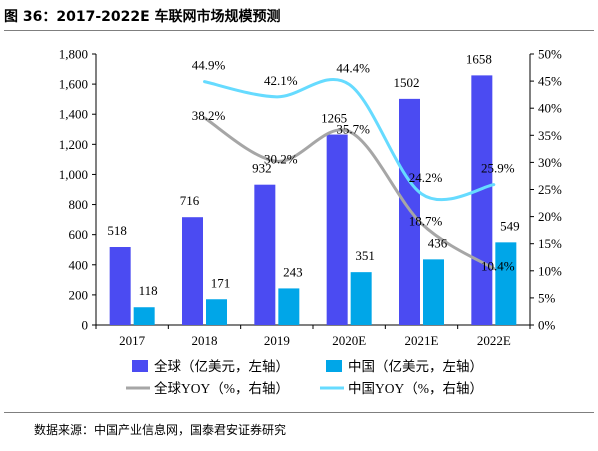 This screenshot has height=451, width=598. Describe the element at coordinates (73, 174) in the screenshot. I see `left-tick-label: 1,000` at that location.